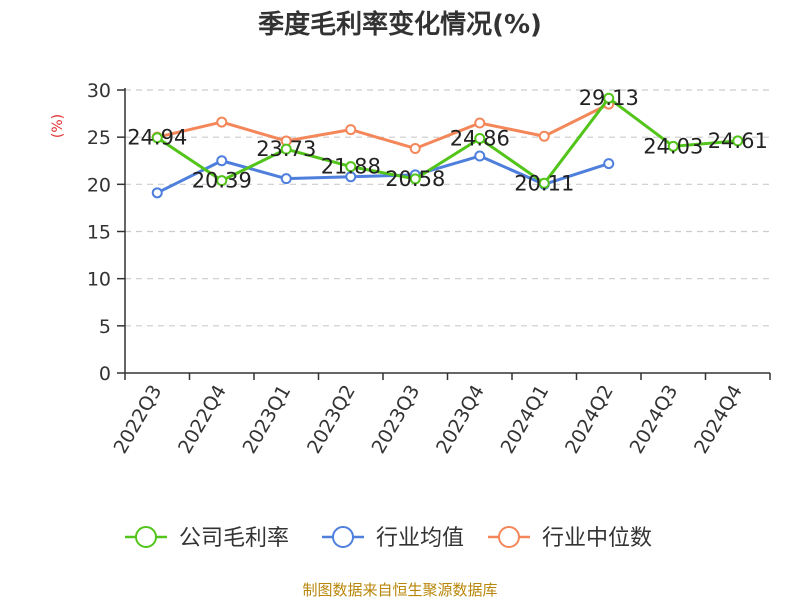 This screenshot has width=800, height=600. I want to click on x-tick-label: 2023Q2, so click(331, 419).